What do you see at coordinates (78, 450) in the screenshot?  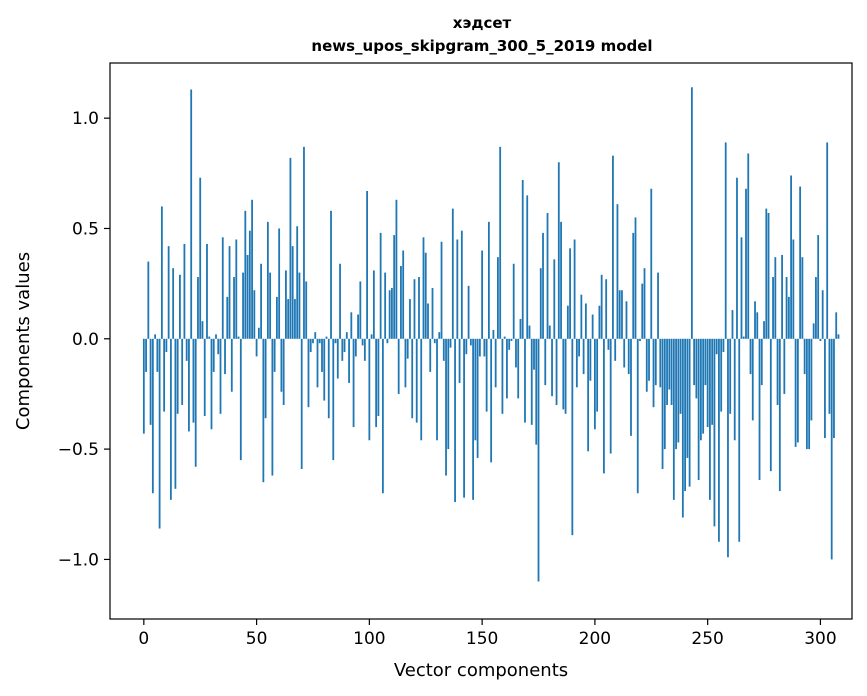 I see `y-tick-label: −0.5` at bounding box center [78, 450].